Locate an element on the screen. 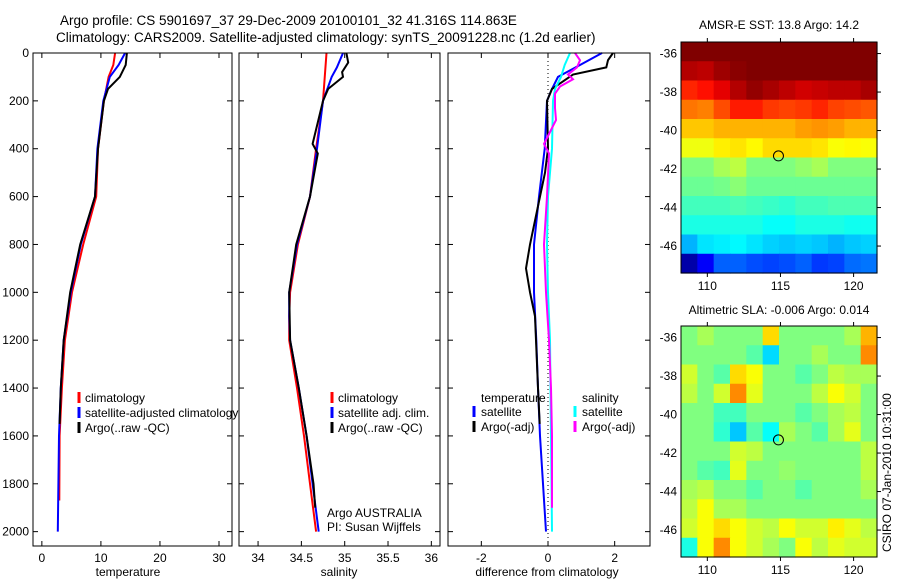  series-line-salinity-argo-adj- is located at coordinates (562, 280).